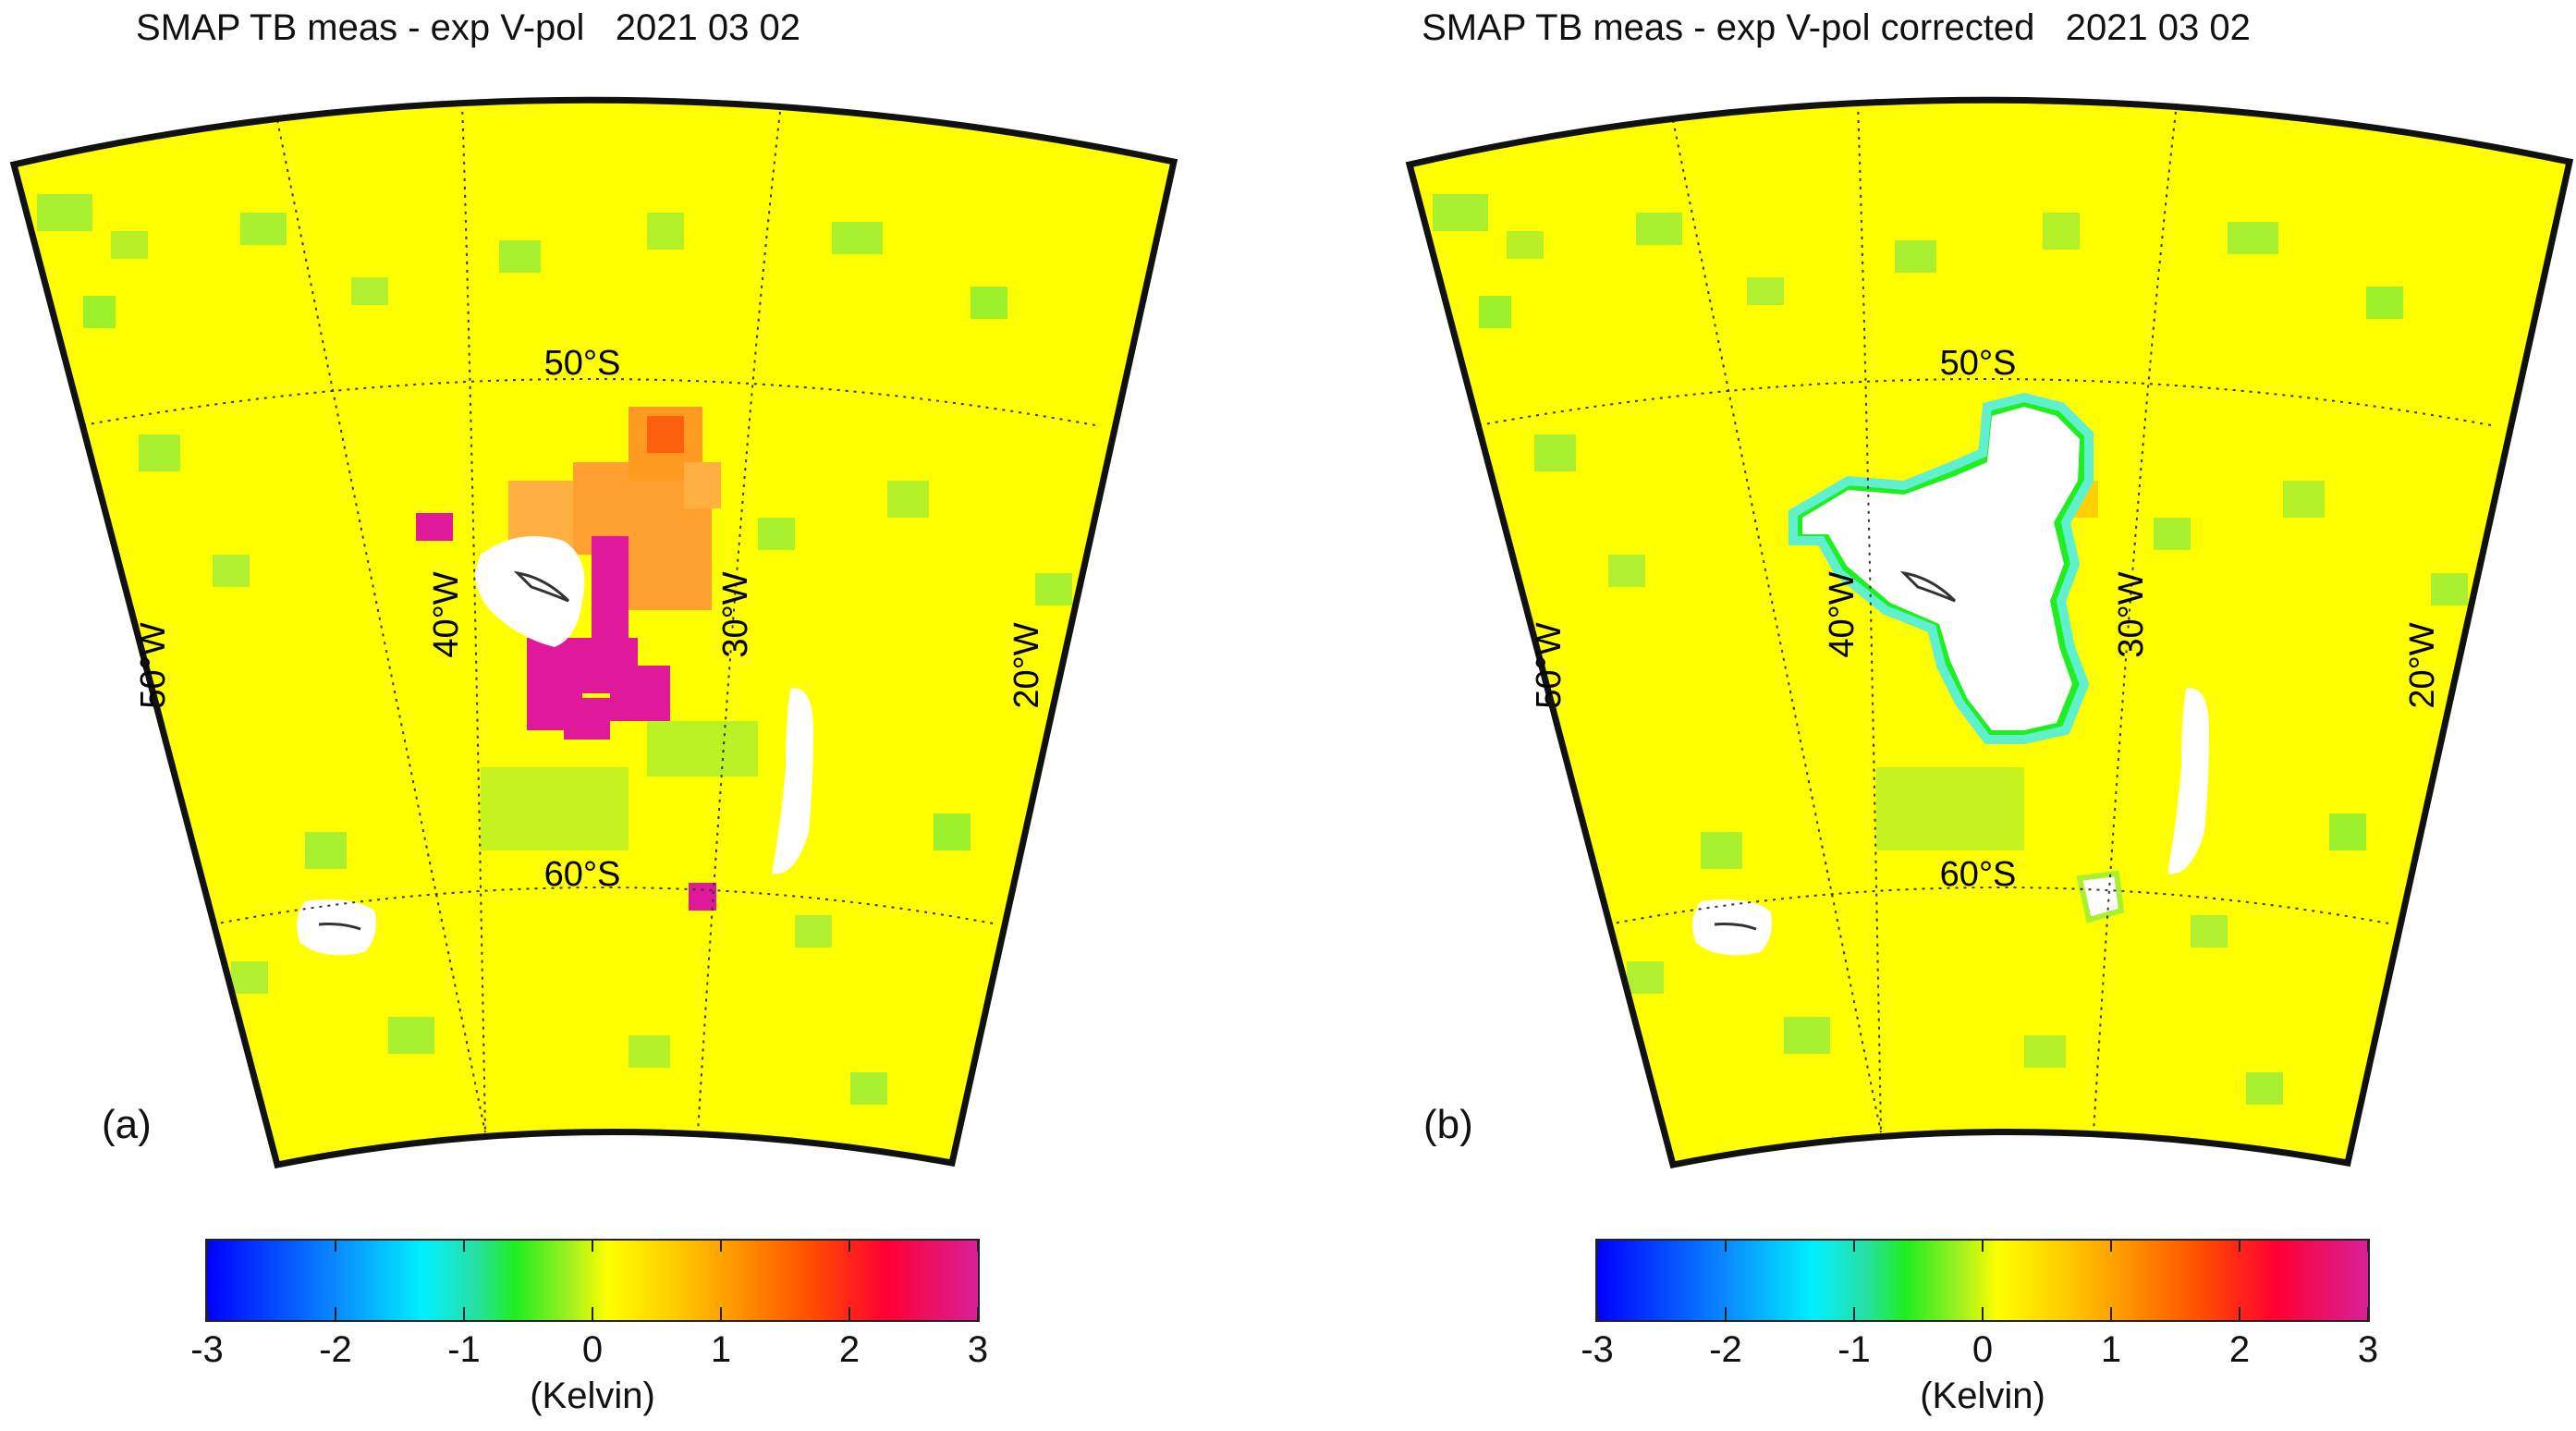 This screenshot has height=1431, width=2576. Describe the element at coordinates (127, 1124) in the screenshot. I see `panel-label: (a)` at that location.